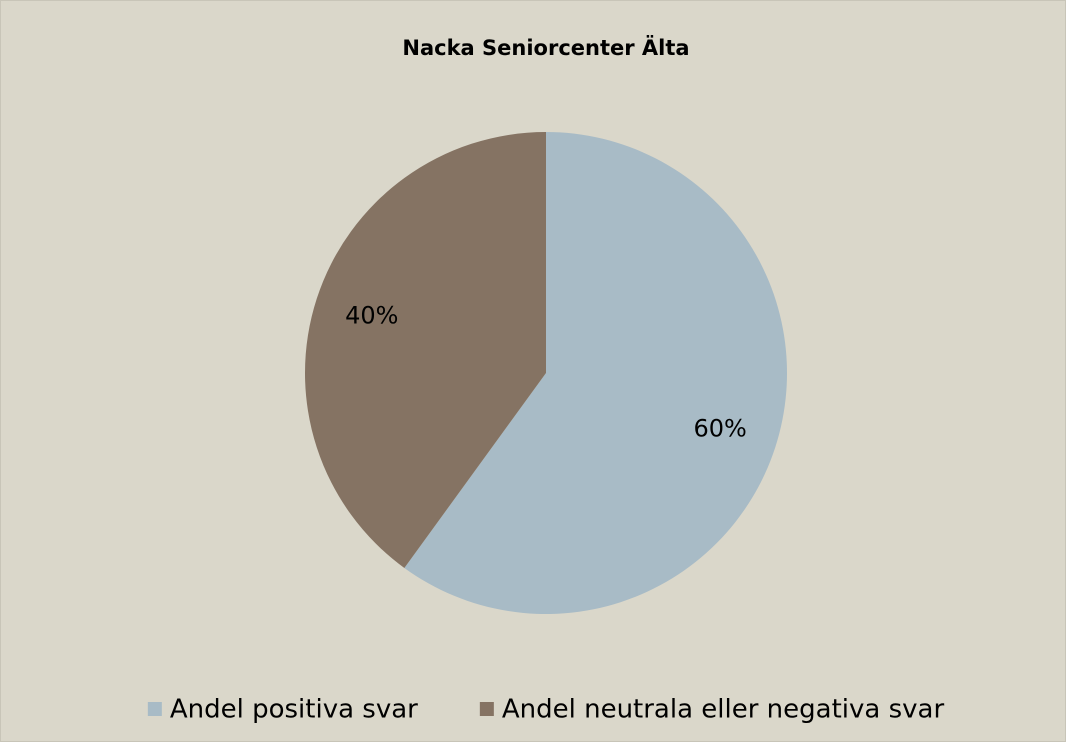 The image size is (1066, 742). I want to click on data-label: 60%, so click(720, 429).